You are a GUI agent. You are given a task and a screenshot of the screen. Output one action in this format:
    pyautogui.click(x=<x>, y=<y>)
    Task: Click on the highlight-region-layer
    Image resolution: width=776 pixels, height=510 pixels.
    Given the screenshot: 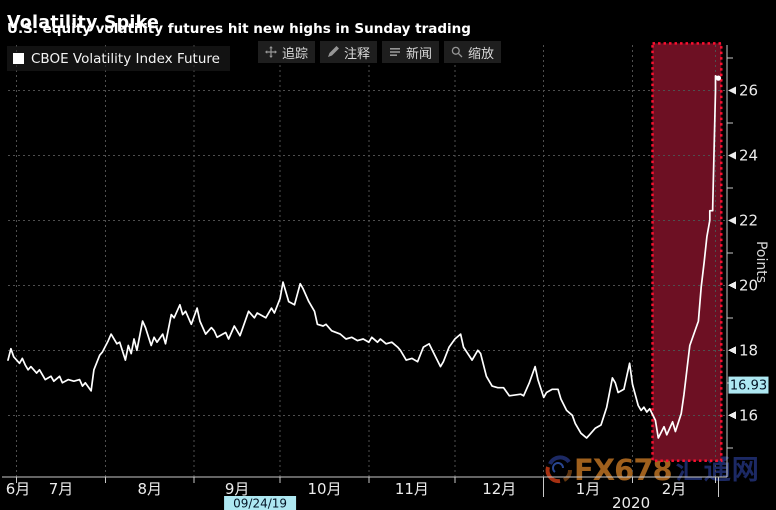 What is the action you would take?
    pyautogui.click(x=687, y=252)
    